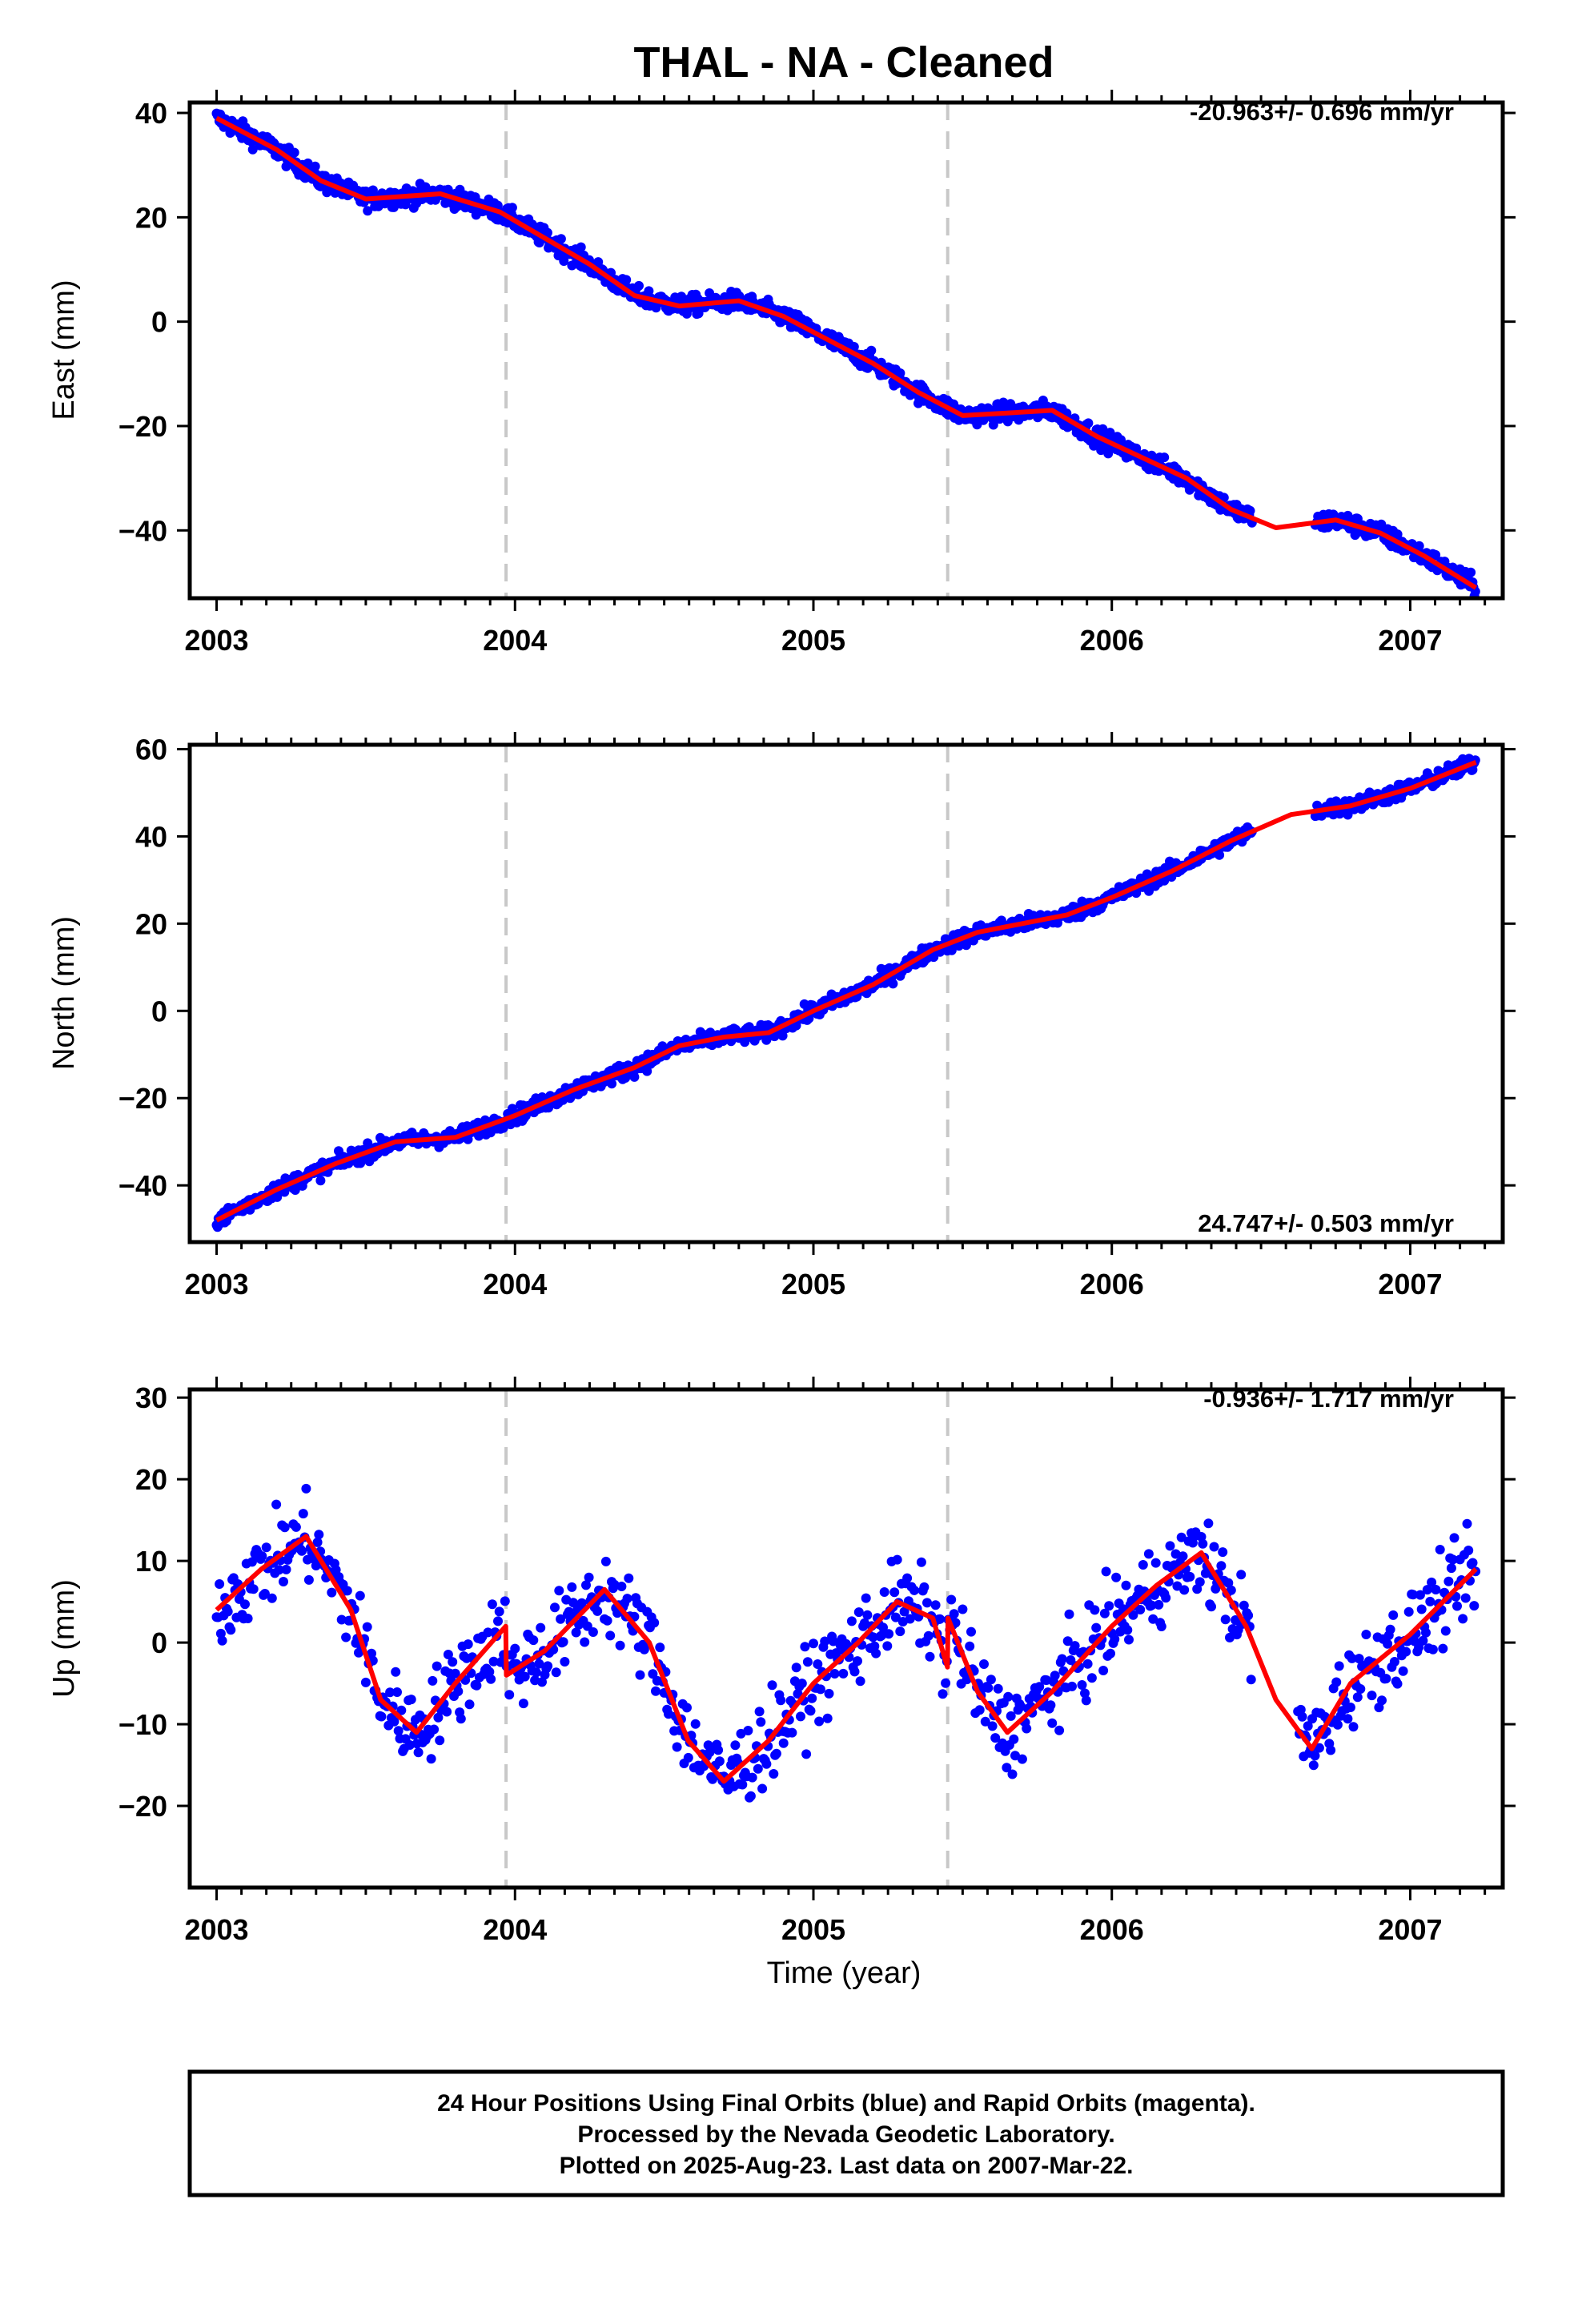  Describe the element at coordinates (216, 1284) in the screenshot. I see `x-tick-label: 2003` at that location.